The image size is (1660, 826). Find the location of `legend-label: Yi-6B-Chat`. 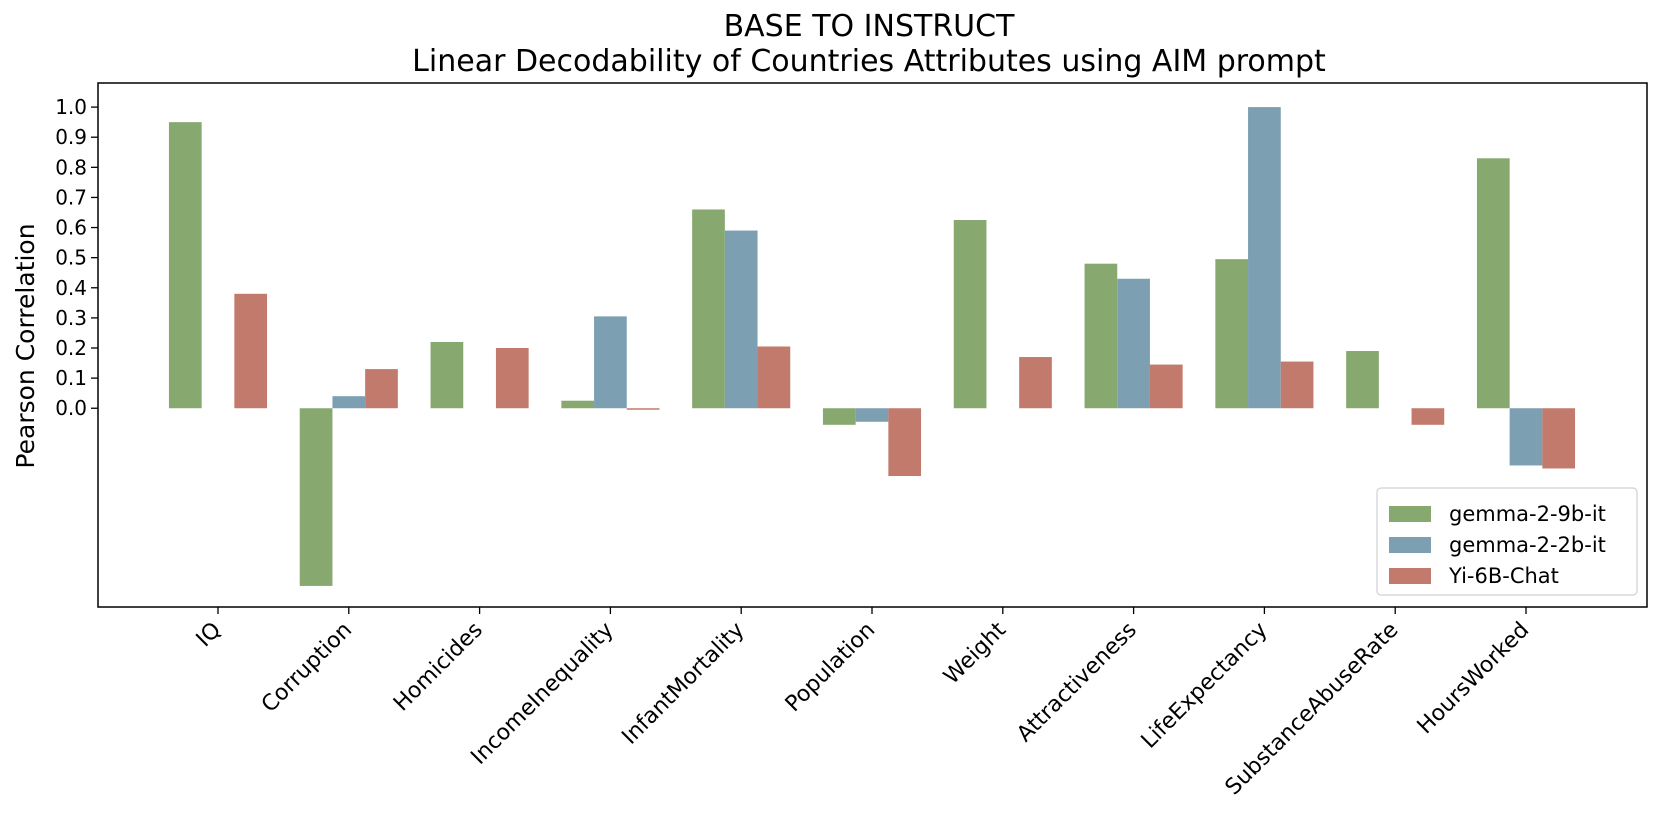

legend-label: Yi-6B-Chat is located at coordinates (1503, 576).